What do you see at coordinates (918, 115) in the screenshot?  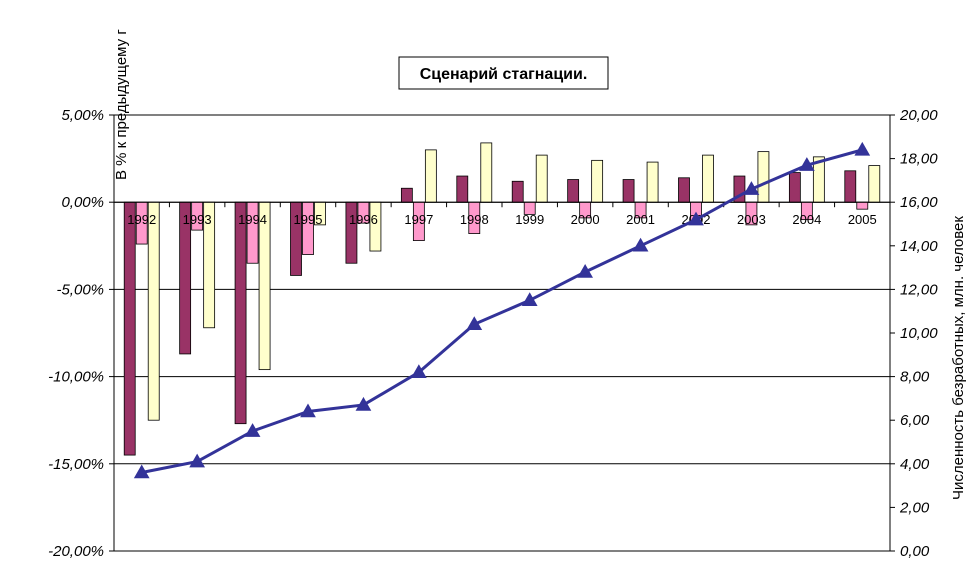 I see `right-tick-label: 20,00` at bounding box center [918, 115].